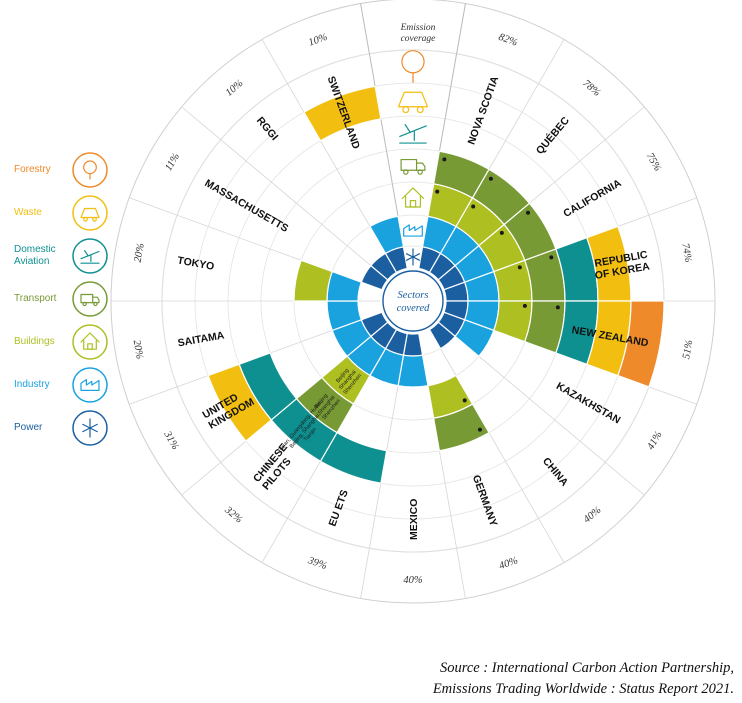 The height and width of the screenshot is (703, 742). Describe the element at coordinates (418, 39) in the screenshot. I see `coverage-header: coverage` at that location.